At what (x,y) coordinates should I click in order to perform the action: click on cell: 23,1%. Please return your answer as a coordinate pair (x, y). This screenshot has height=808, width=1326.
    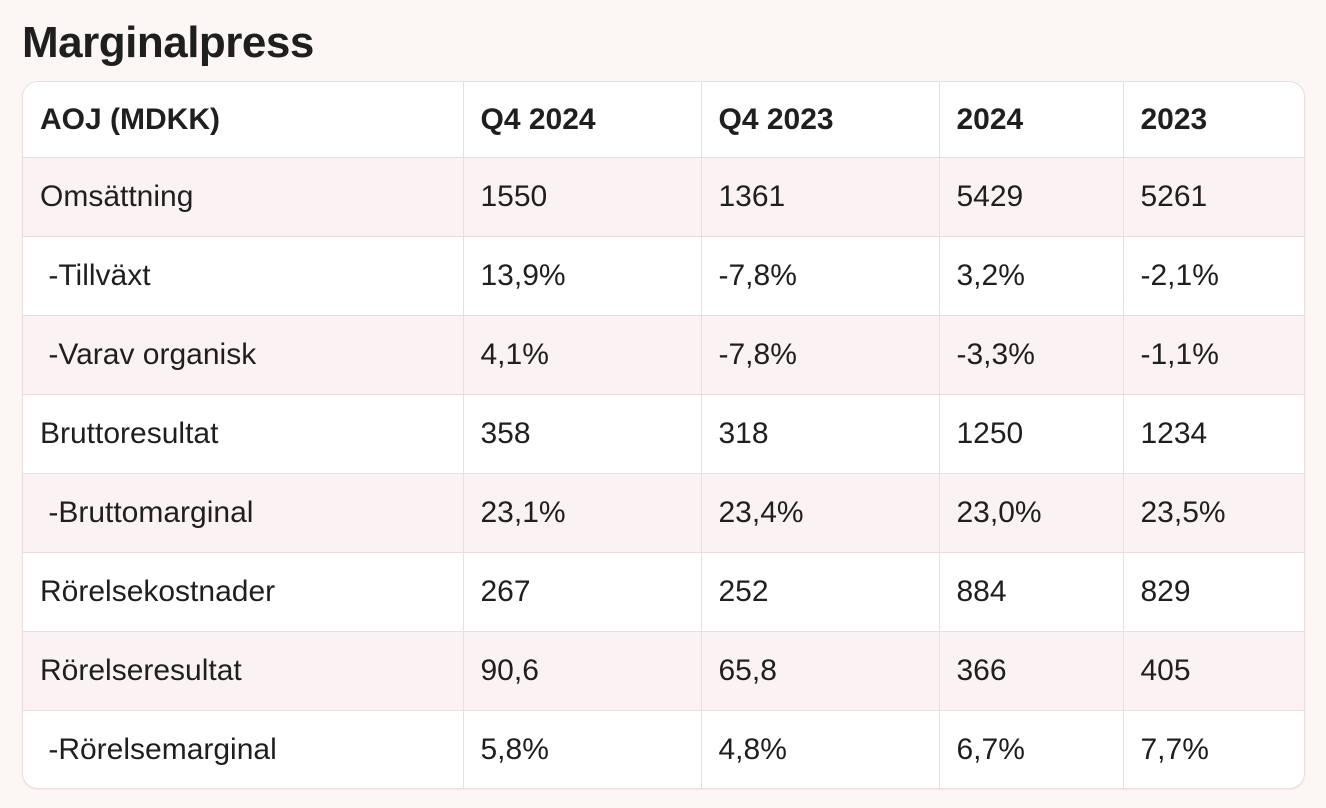
    Looking at the image, I should click on (582, 513).